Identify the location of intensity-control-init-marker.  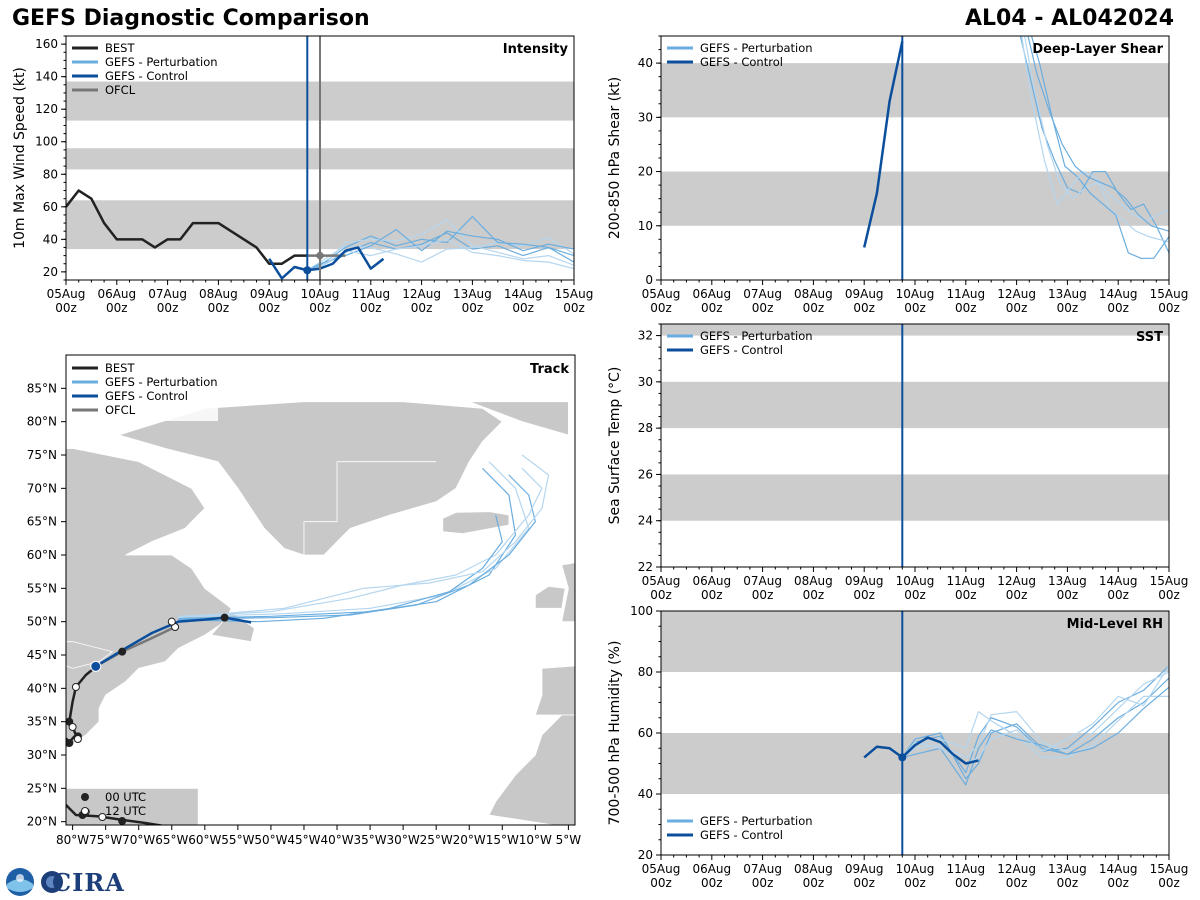
(307, 270).